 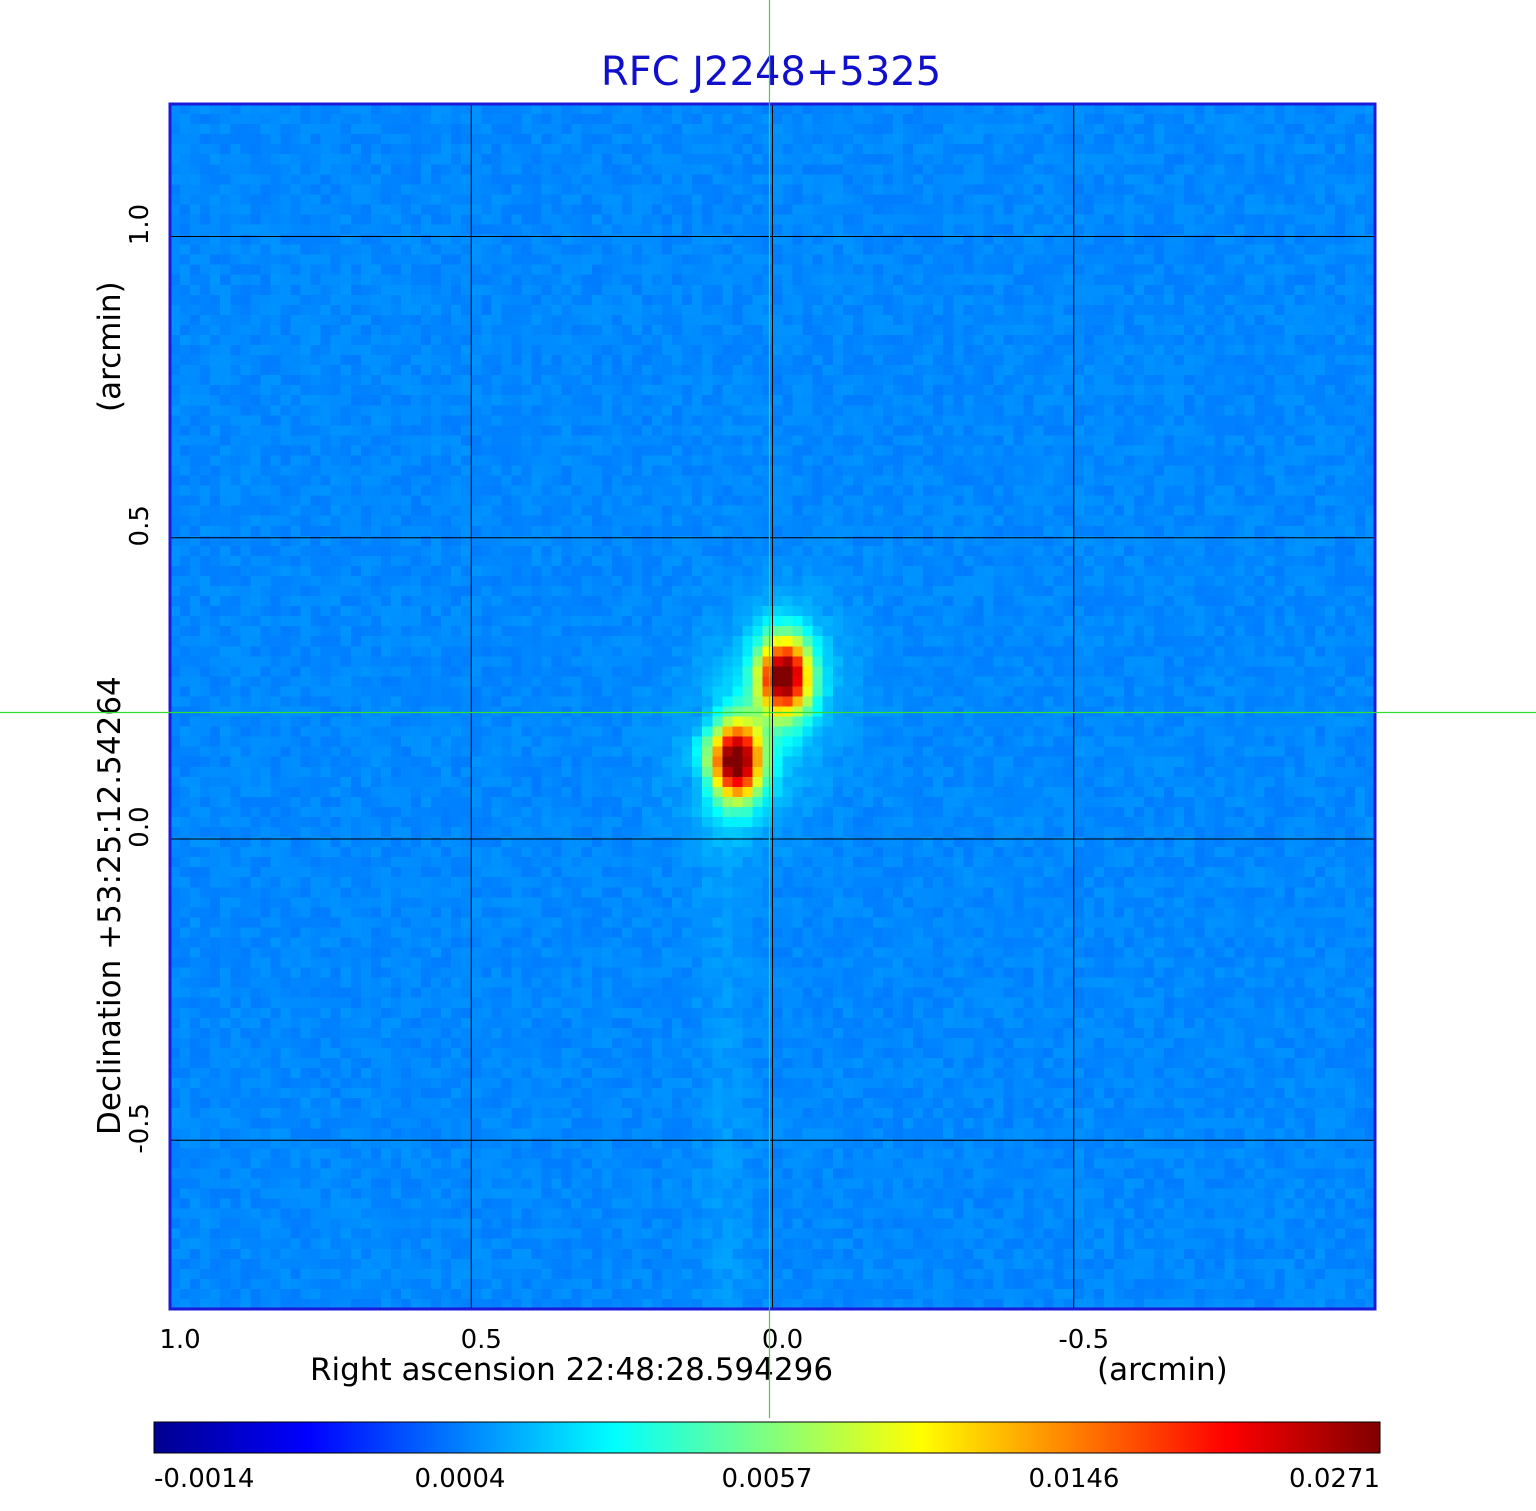 I want to click on y-axis-unit: (arcmin), so click(x=110, y=346).